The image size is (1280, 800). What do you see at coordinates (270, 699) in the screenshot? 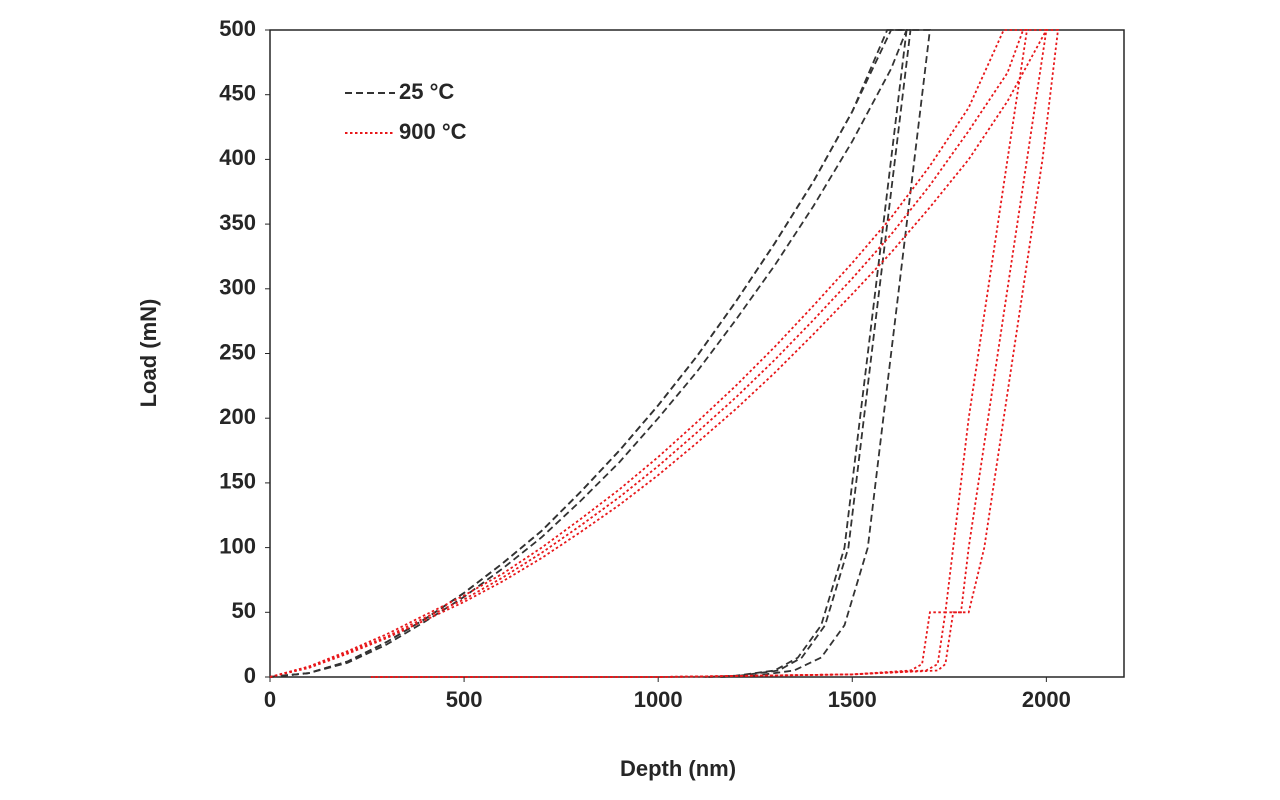
I see `x-tick-label: 0` at bounding box center [270, 699].